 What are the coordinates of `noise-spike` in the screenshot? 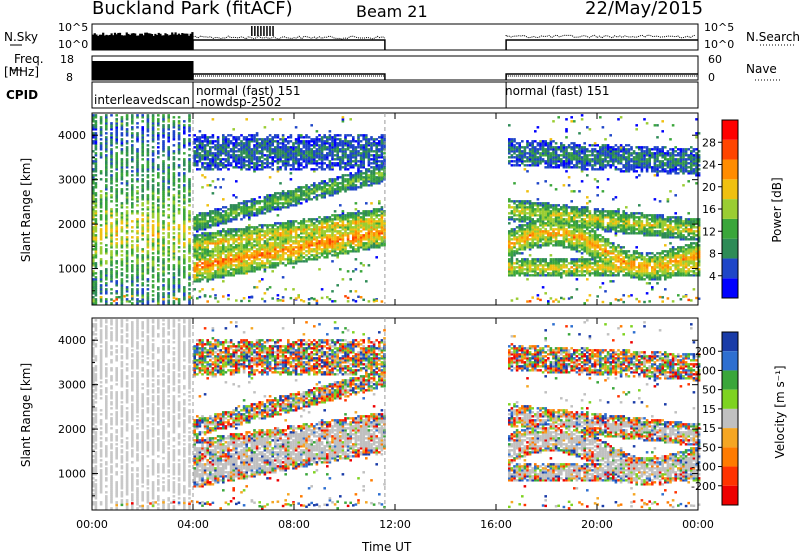 It's located at (258, 31).